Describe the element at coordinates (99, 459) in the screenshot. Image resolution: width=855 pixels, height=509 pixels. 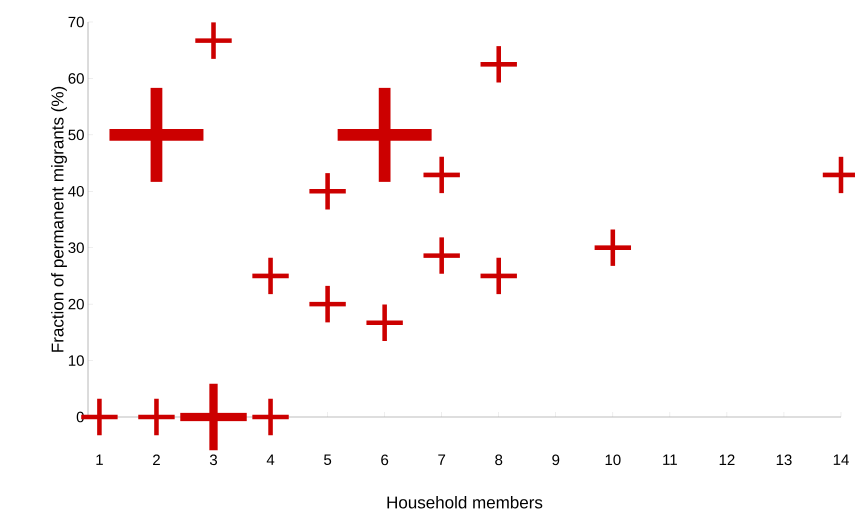
I see `x-tick-label: 1` at that location.